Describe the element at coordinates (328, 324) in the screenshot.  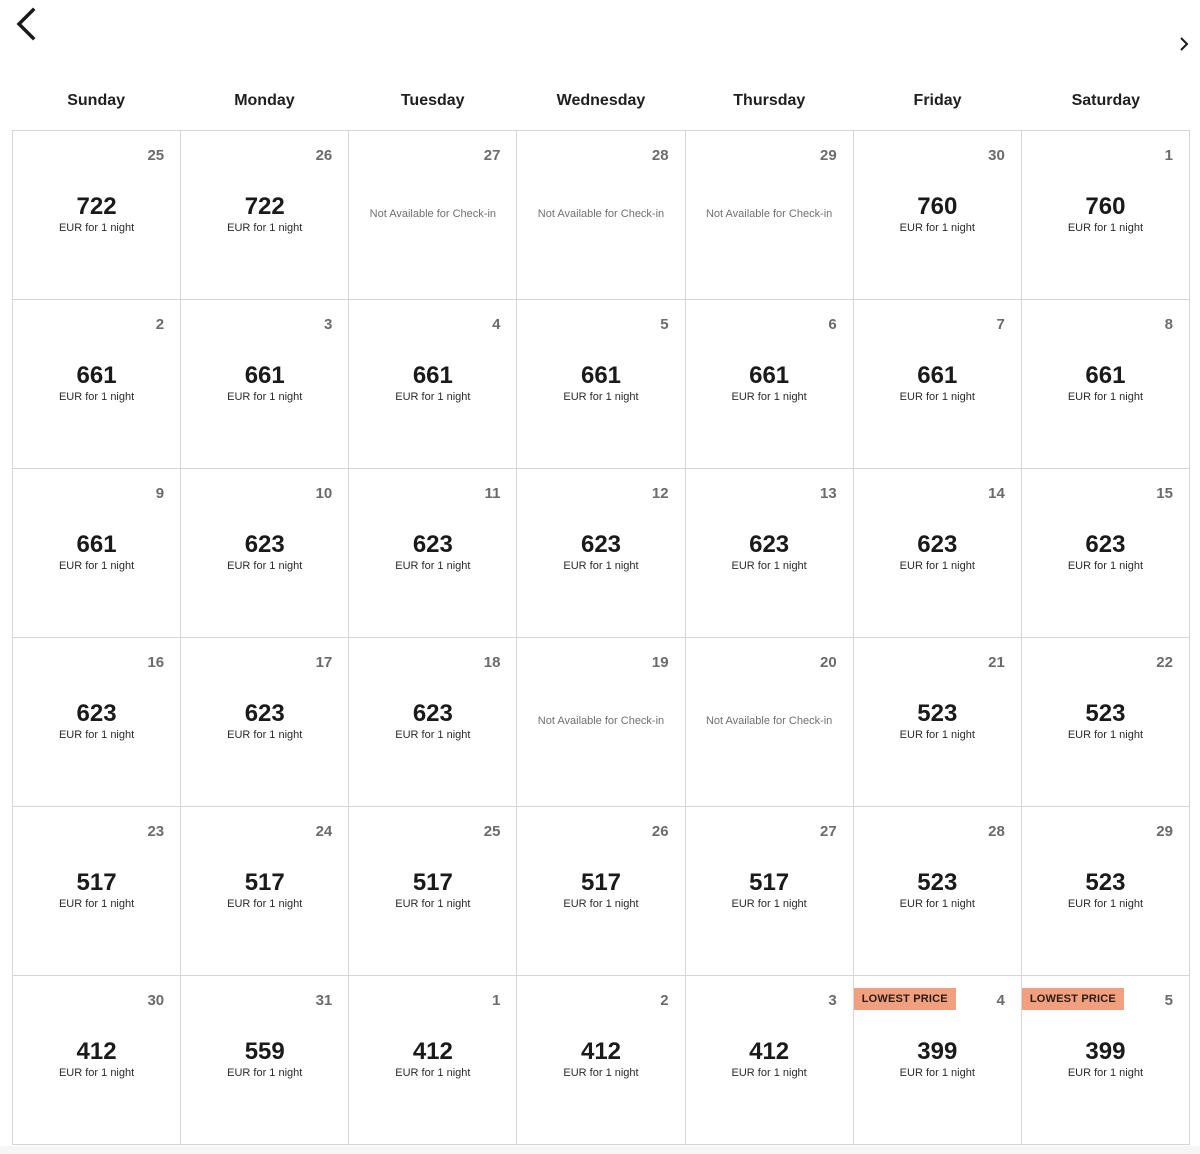
I see `day-number: 3` at that location.